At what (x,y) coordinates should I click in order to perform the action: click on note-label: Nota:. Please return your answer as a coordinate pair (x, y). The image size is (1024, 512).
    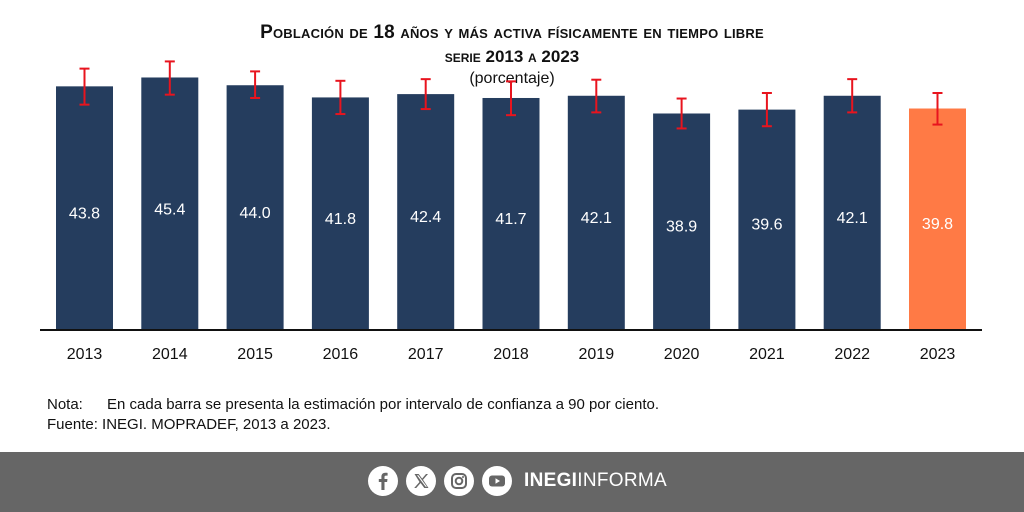
    Looking at the image, I should click on (65, 404).